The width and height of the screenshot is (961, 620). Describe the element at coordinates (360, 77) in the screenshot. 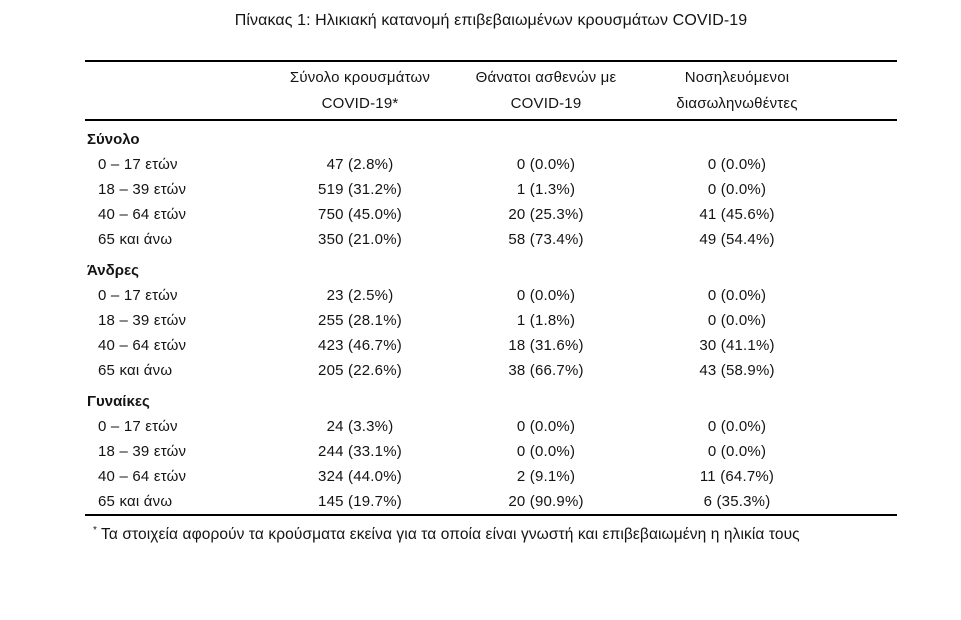

I see `column-header-line: Σύνολο κρουσμάτων` at that location.